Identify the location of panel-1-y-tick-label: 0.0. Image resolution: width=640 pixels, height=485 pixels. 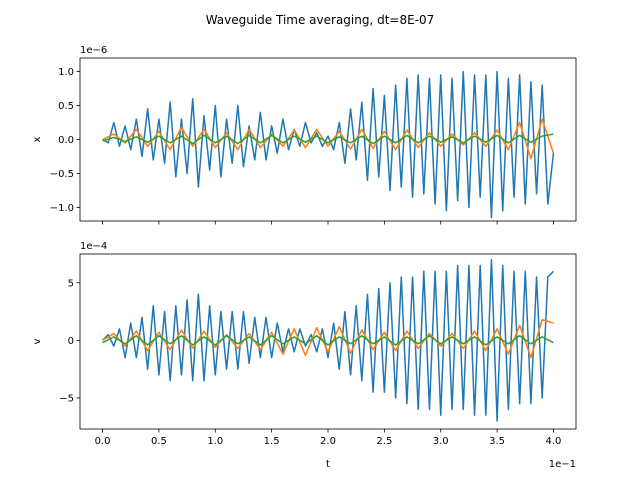
(66, 140).